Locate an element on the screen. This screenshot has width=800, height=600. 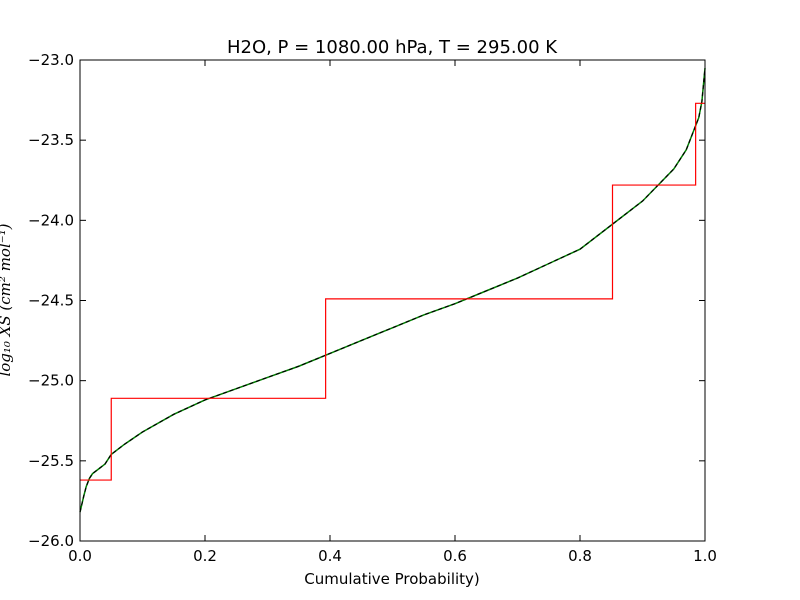
y-tick-label: −23.5 is located at coordinates (51, 140).